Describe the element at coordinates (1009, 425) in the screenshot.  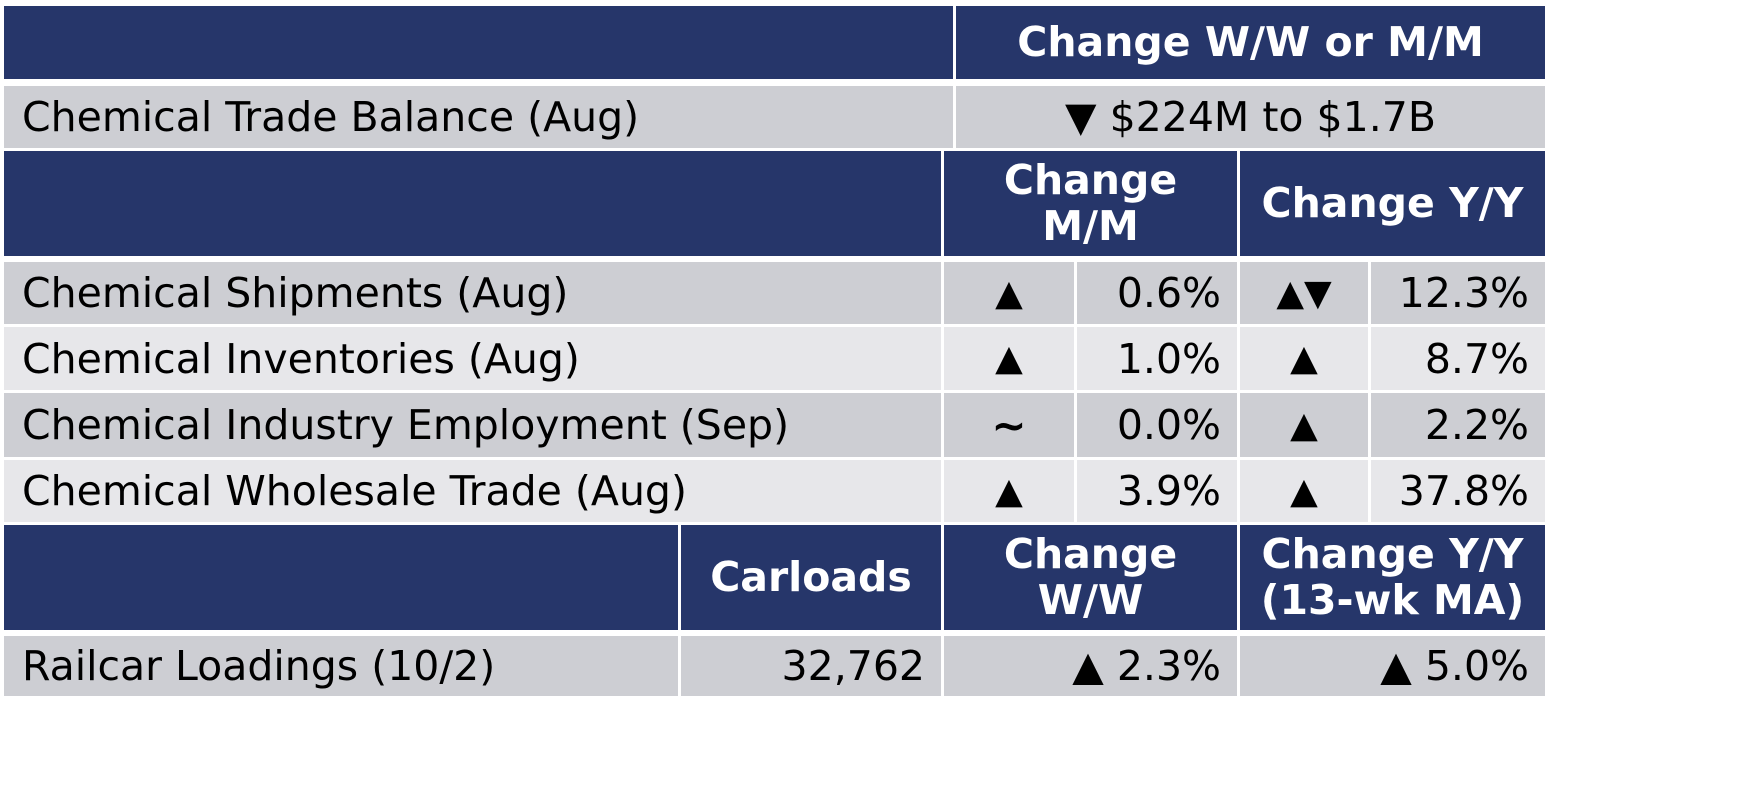
I see `employment-mm-tilde-icon: ~` at that location.